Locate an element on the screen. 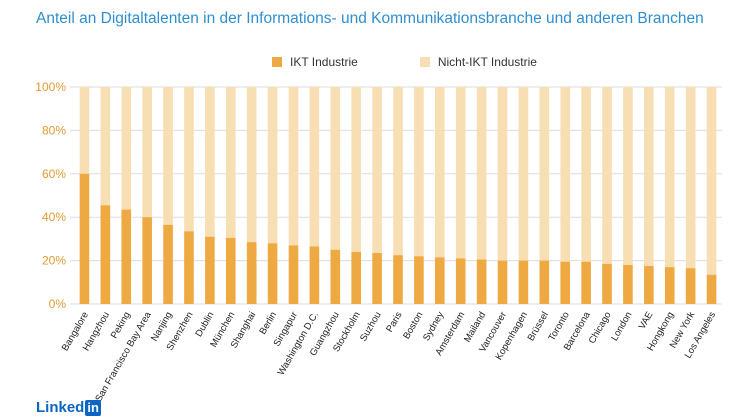  legend-item-ikt: IKT Industrie is located at coordinates (315, 62).